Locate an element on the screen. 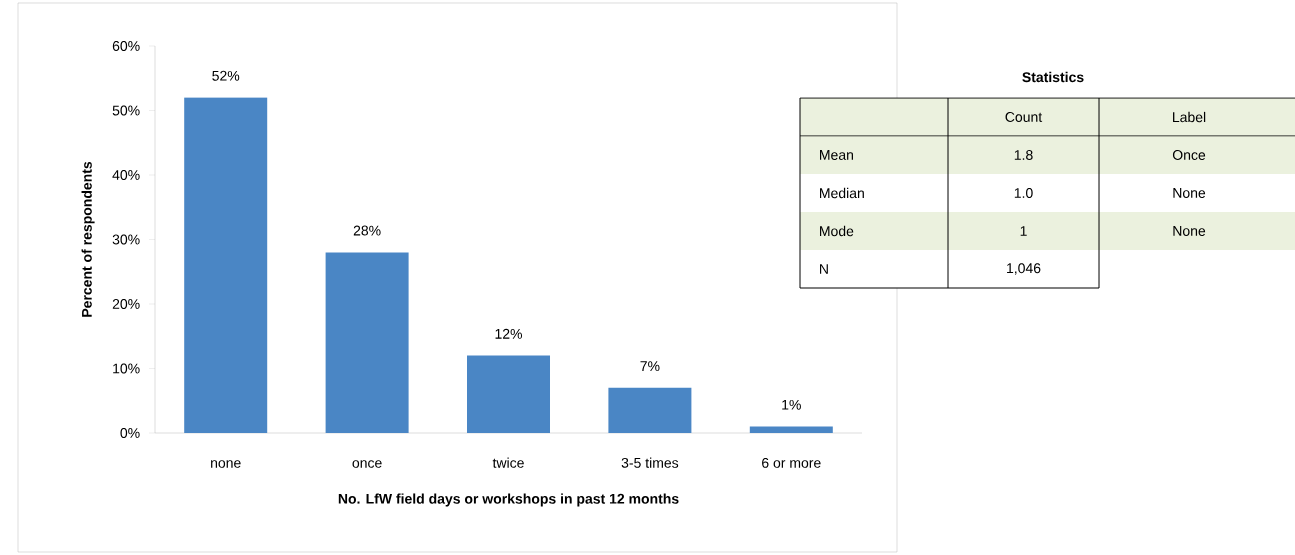 The image size is (1295, 555). annotation: N is located at coordinates (824, 269).